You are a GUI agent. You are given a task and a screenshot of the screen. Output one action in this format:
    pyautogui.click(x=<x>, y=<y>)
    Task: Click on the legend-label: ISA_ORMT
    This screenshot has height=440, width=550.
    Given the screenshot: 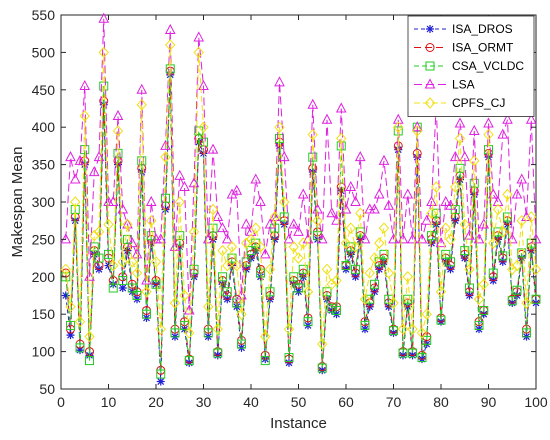 What is the action you would take?
    pyautogui.click(x=483, y=48)
    